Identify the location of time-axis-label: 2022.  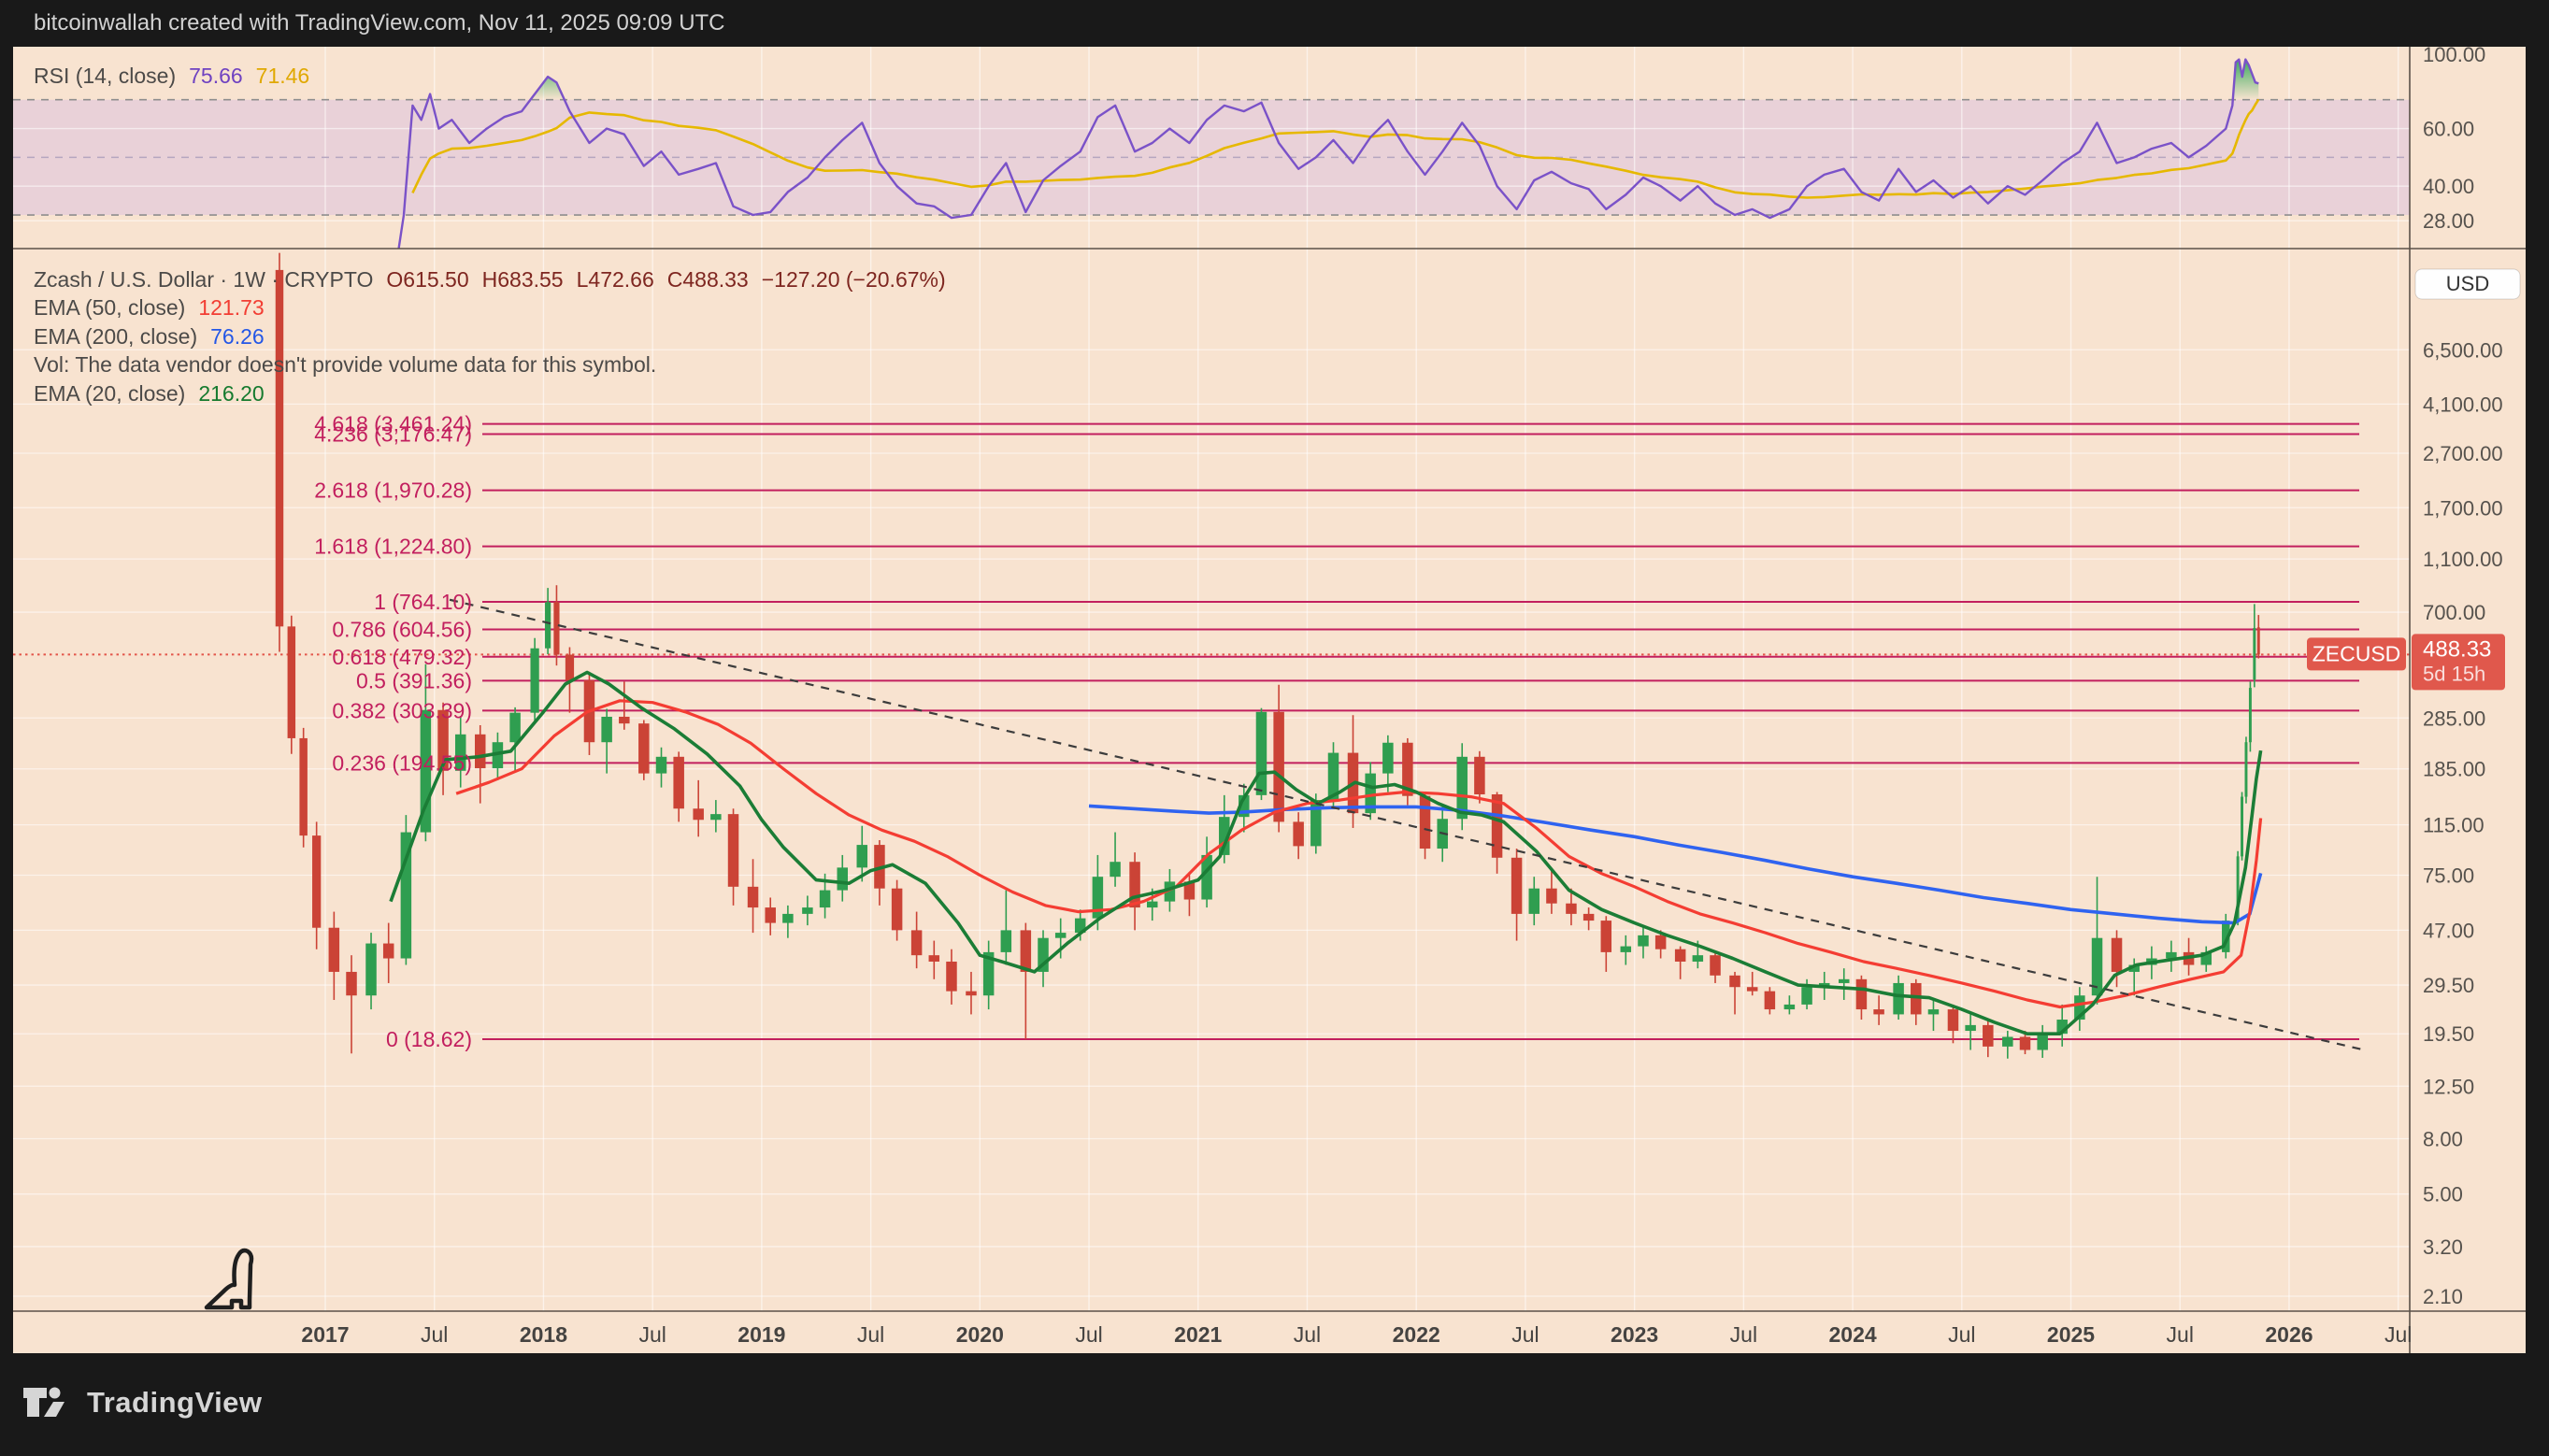
(1416, 1334).